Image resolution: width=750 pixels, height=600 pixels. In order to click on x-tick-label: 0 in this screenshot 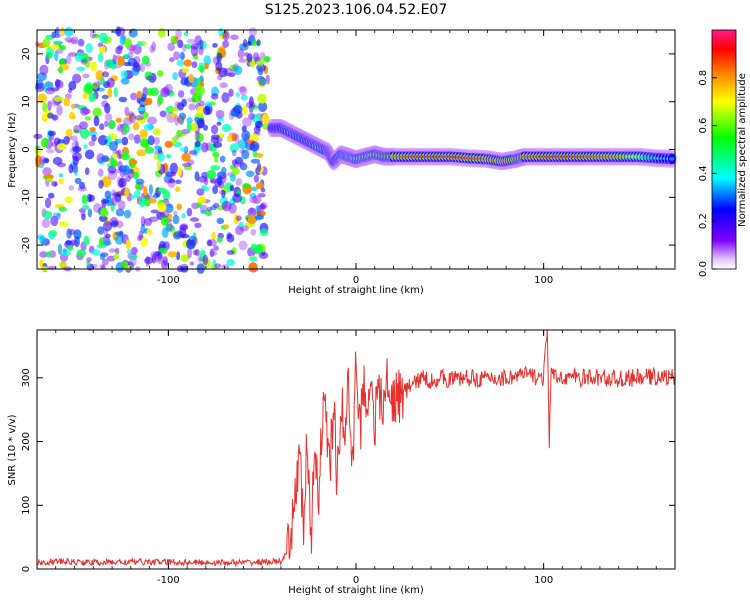, I will do `click(356, 280)`.